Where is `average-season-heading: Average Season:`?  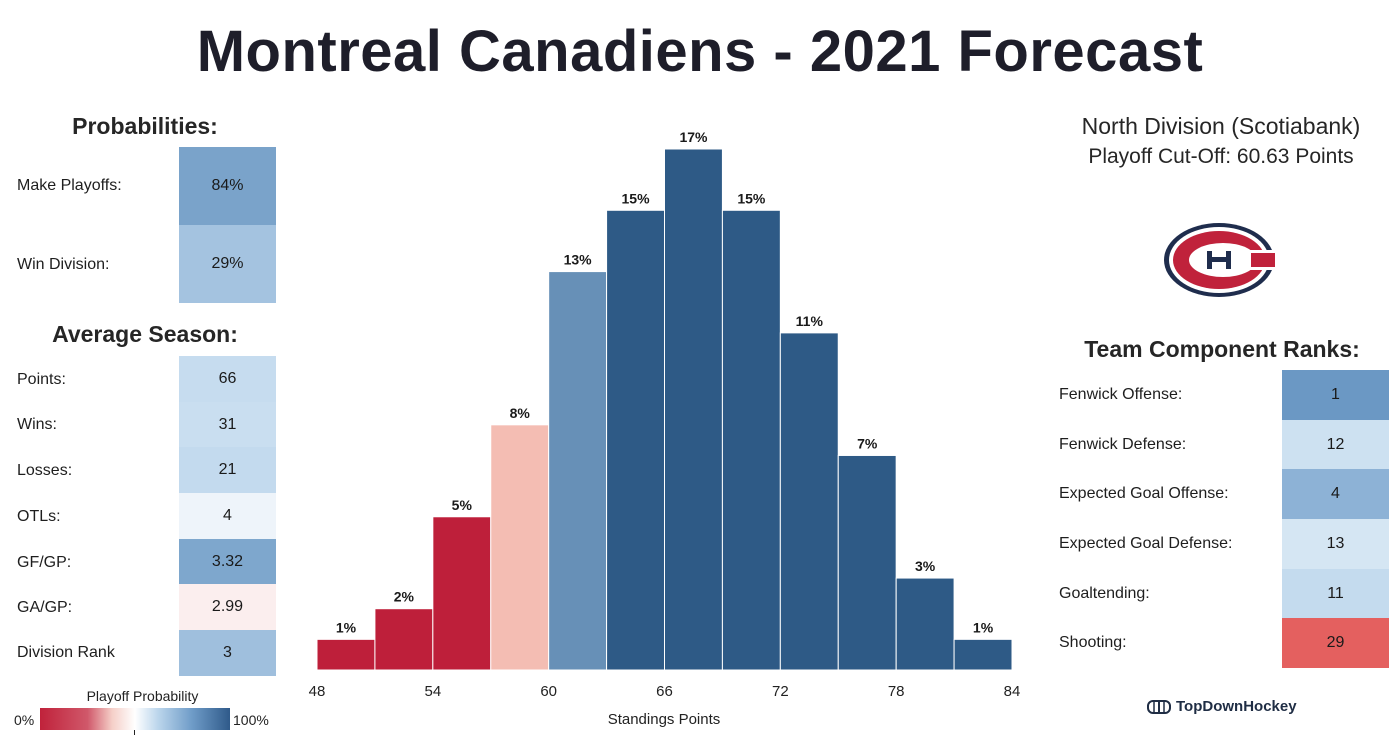
average-season-heading: Average Season: is located at coordinates (145, 334).